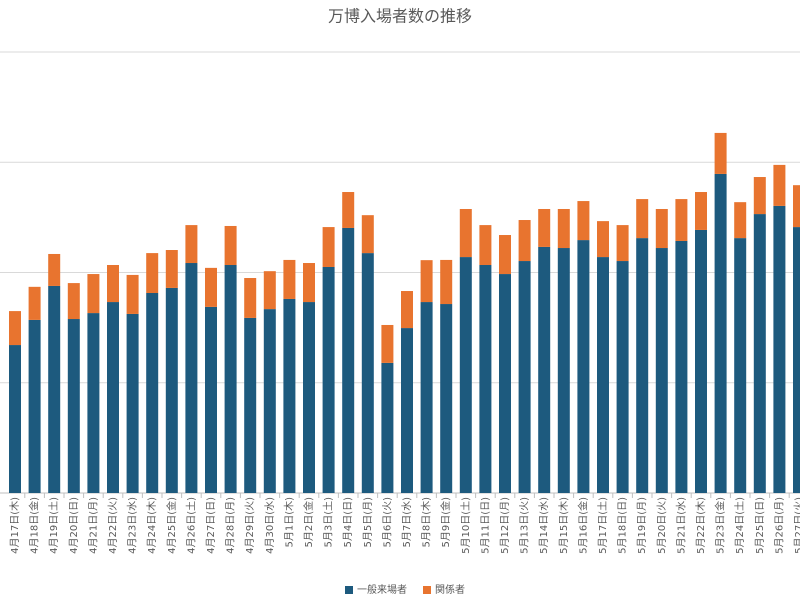 The width and height of the screenshot is (800, 600). I want to click on x-tick-label: 4月19日(土), so click(53, 525).